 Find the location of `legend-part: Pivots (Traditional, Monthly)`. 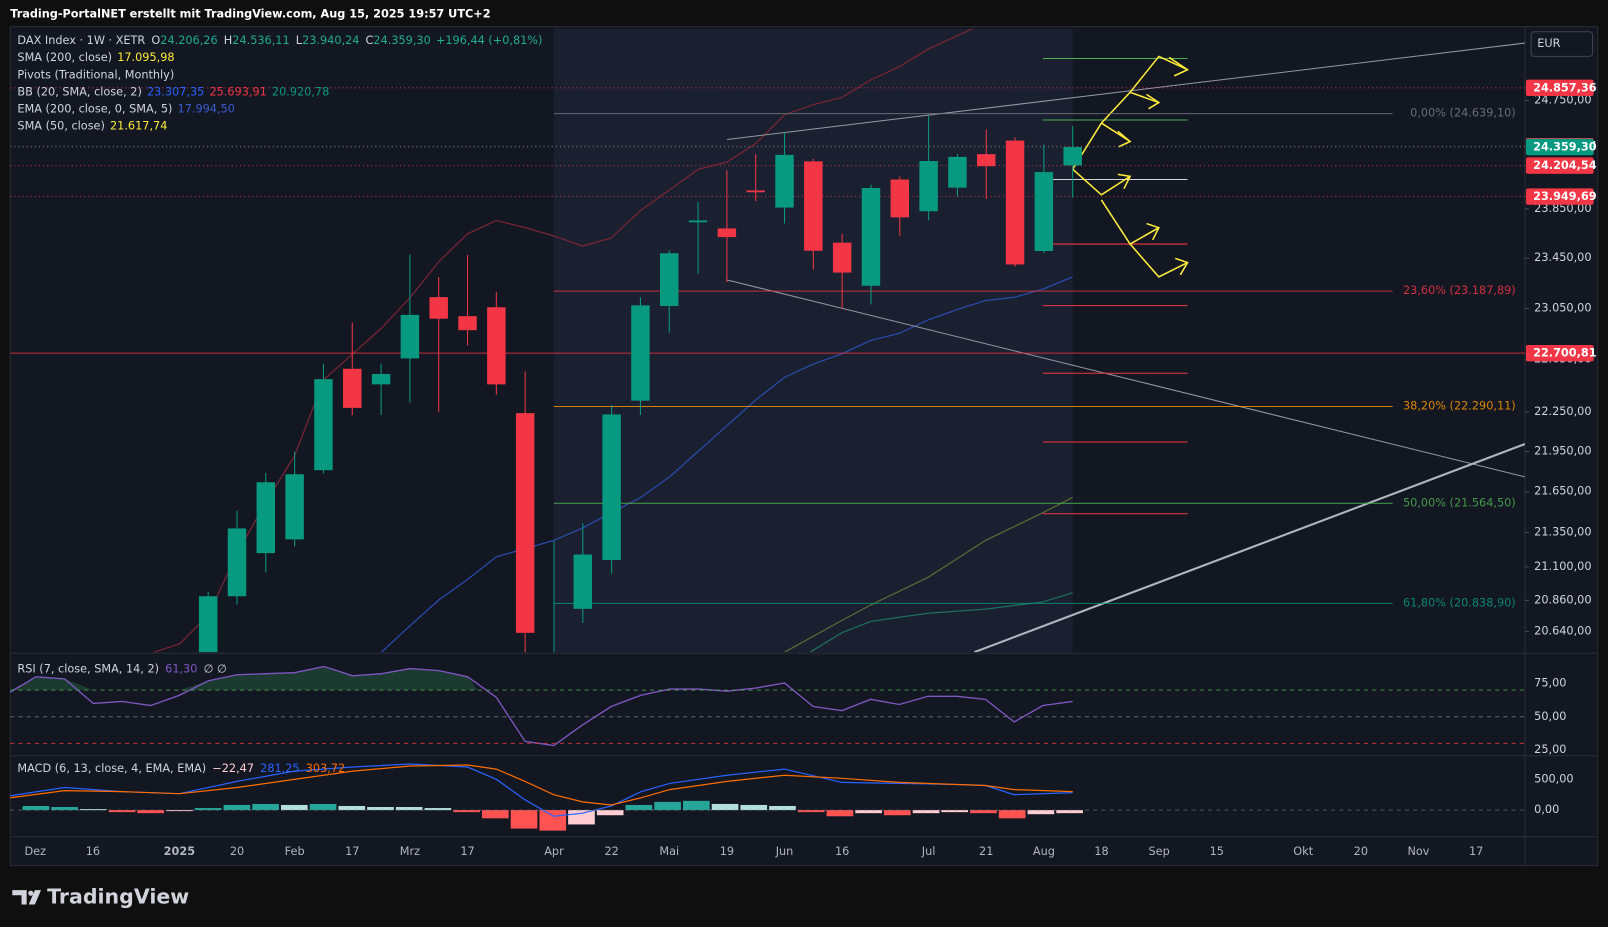

legend-part: Pivots (Traditional, Monthly) is located at coordinates (95, 74).